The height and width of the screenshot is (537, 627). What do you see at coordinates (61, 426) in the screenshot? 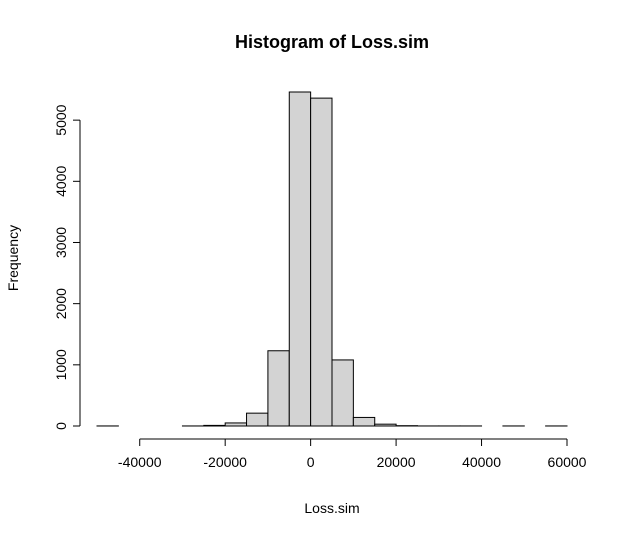
I see `y-tick-label: 0` at bounding box center [61, 426].